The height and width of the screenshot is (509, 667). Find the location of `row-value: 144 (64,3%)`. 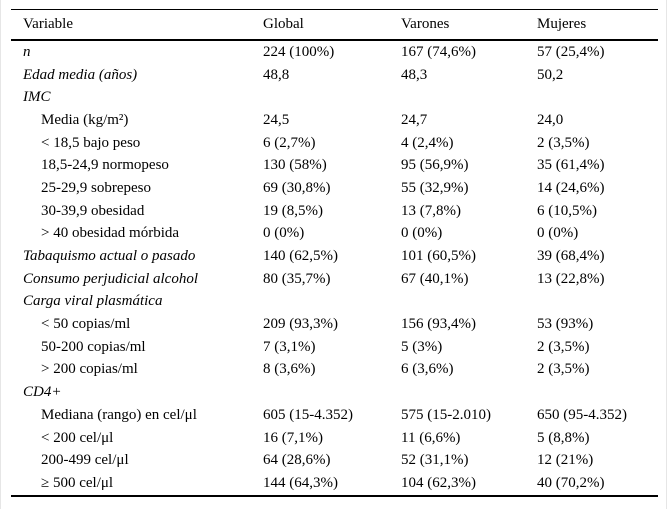

row-value: 144 (64,3%) is located at coordinates (320, 484).